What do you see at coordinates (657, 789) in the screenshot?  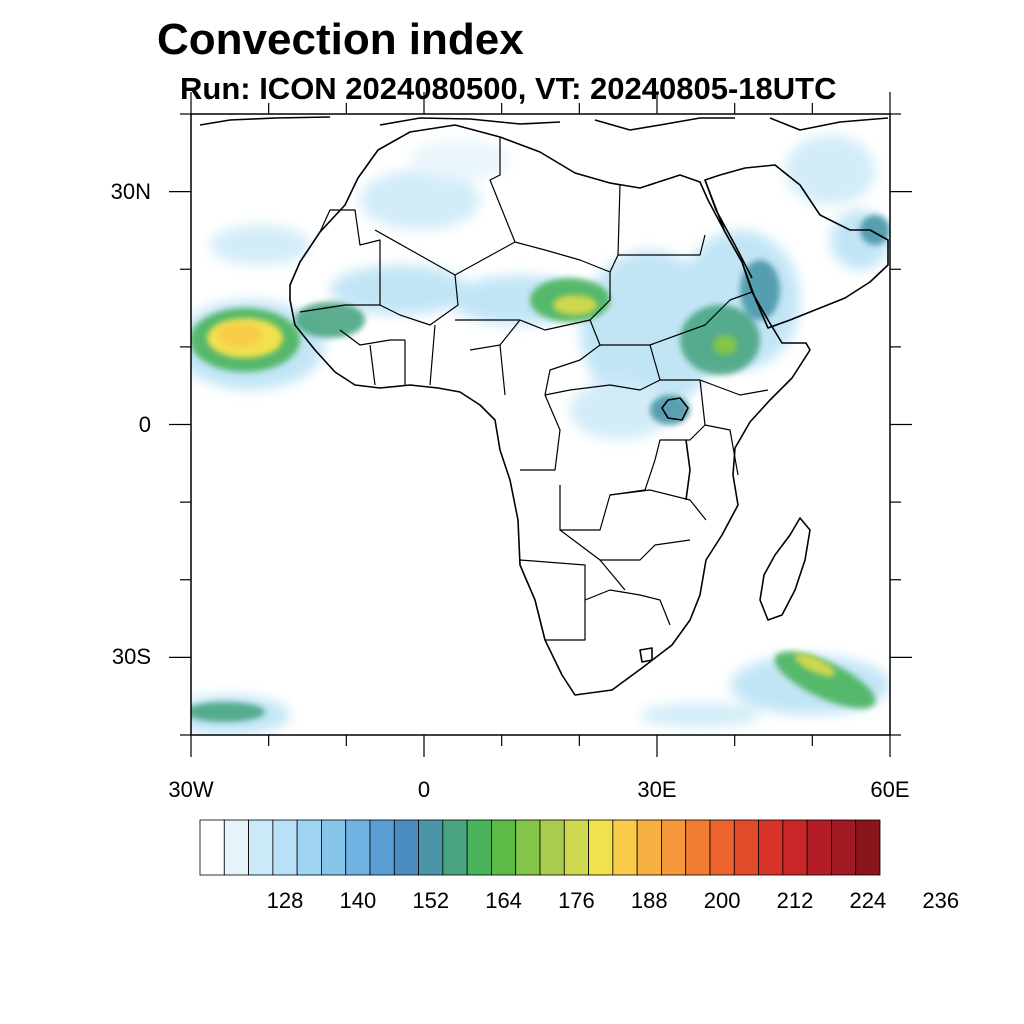 I see `lon-tick-label: 30E` at bounding box center [657, 789].